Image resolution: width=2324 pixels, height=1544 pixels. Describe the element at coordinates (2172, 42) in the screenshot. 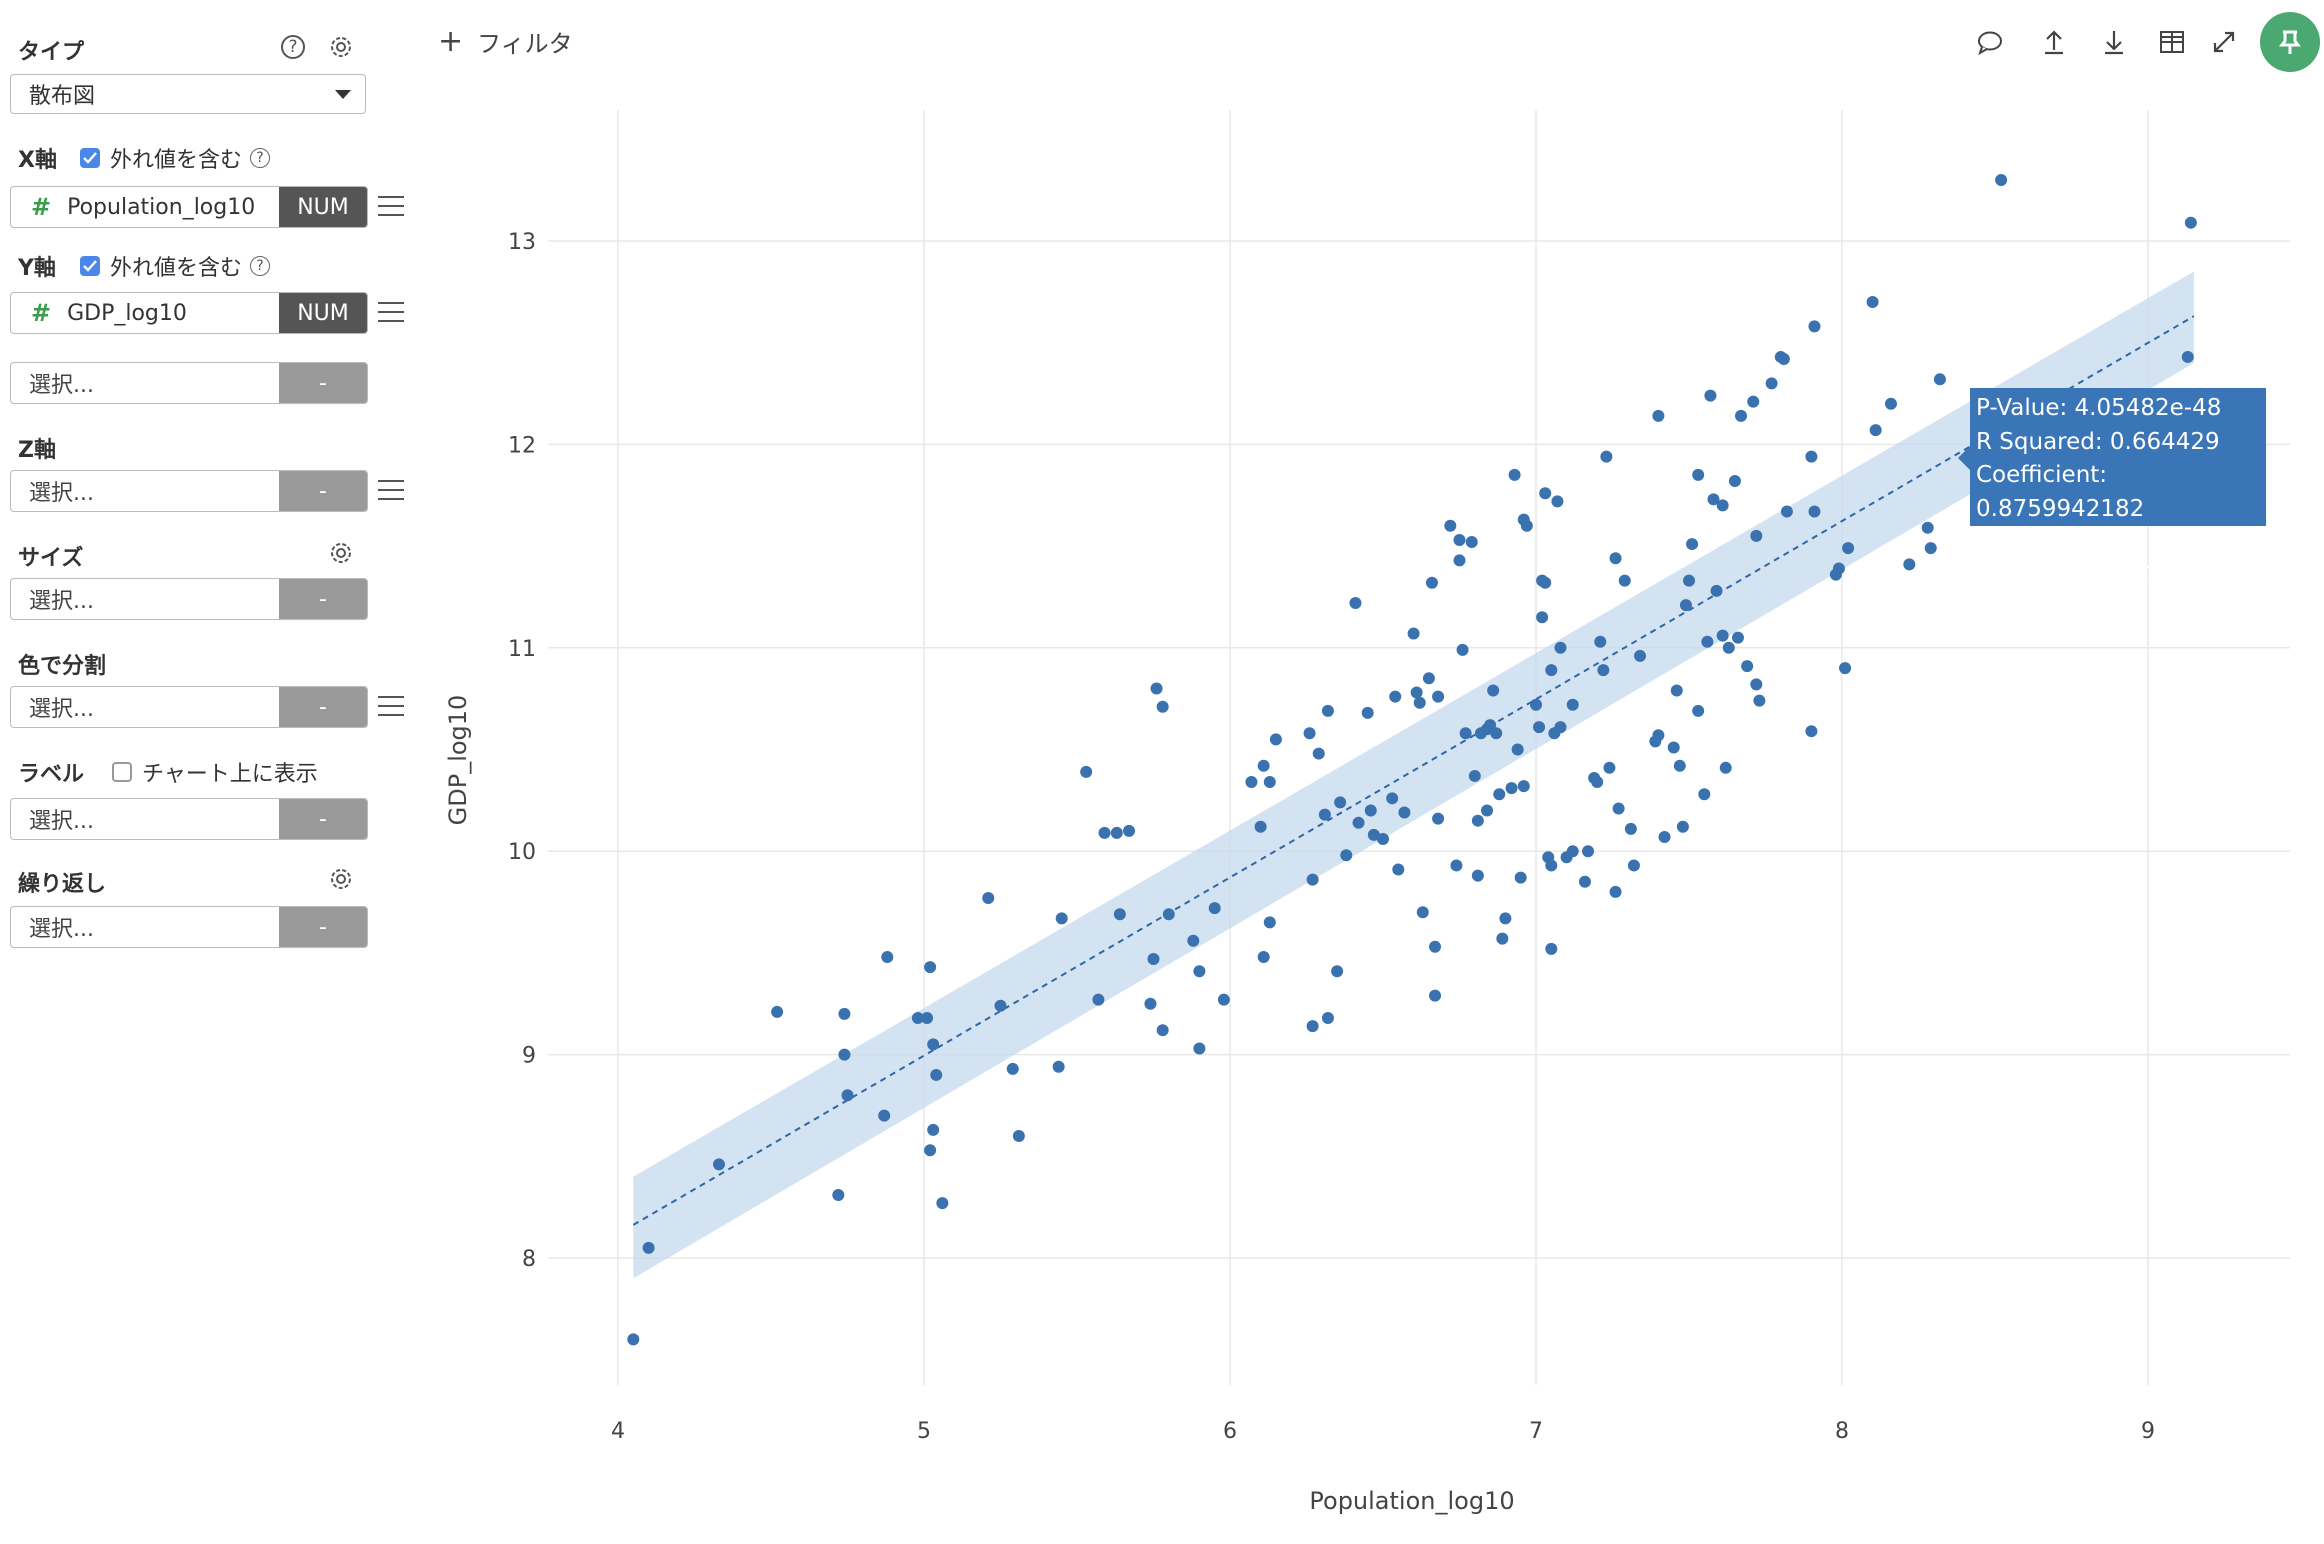

I see `grid-icon` at that location.